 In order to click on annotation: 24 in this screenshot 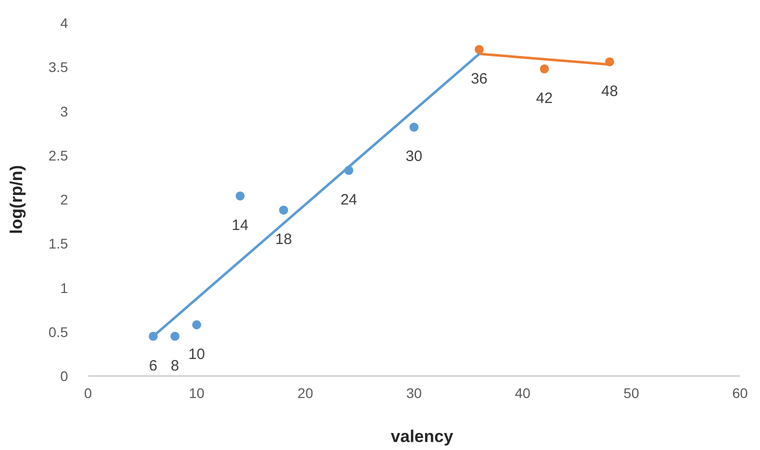, I will do `click(349, 199)`.